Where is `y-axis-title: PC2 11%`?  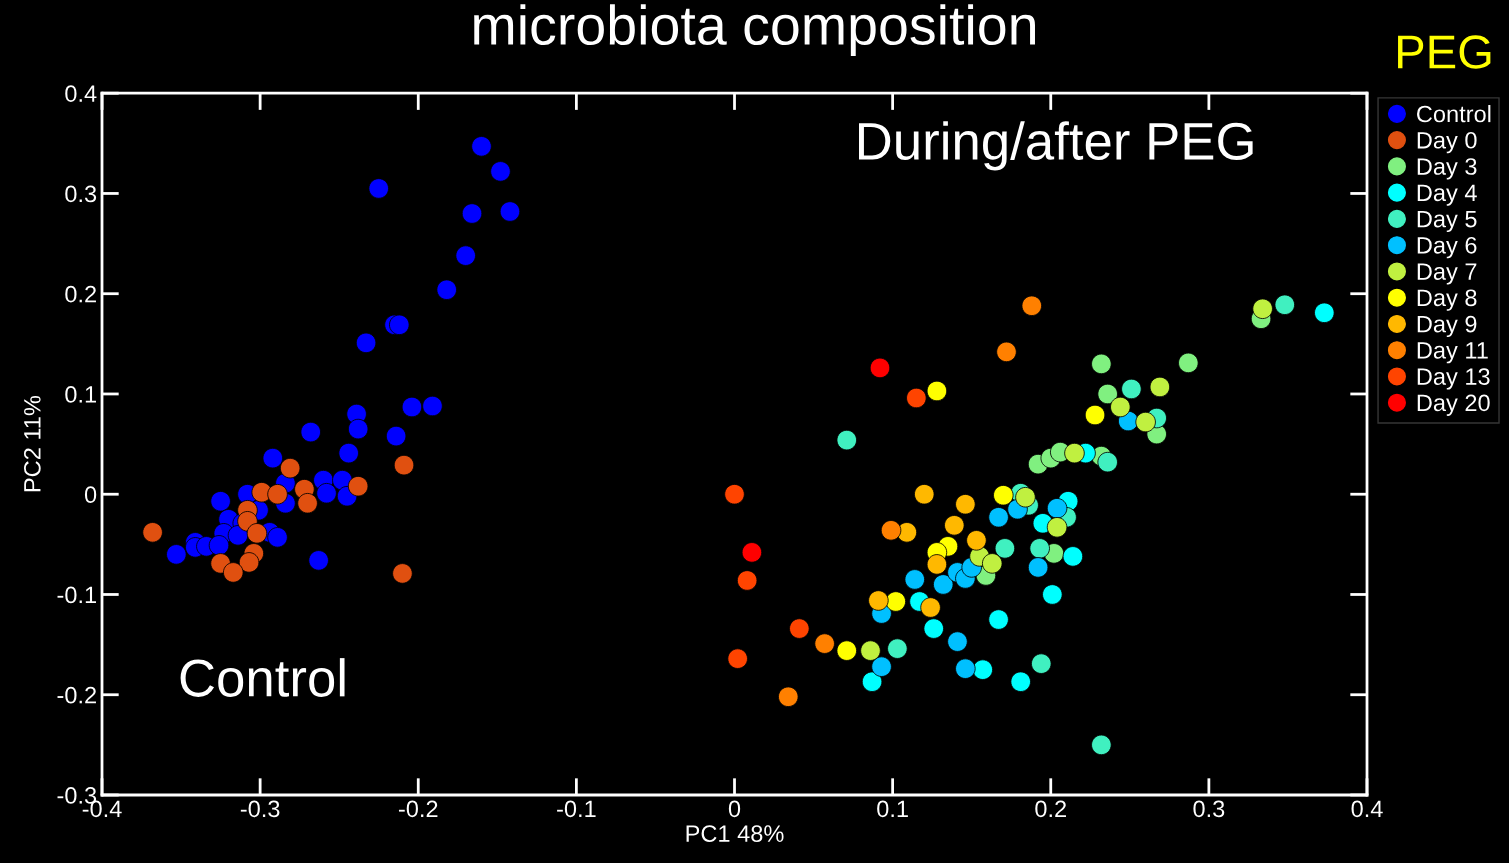
y-axis-title: PC2 11% is located at coordinates (32, 443).